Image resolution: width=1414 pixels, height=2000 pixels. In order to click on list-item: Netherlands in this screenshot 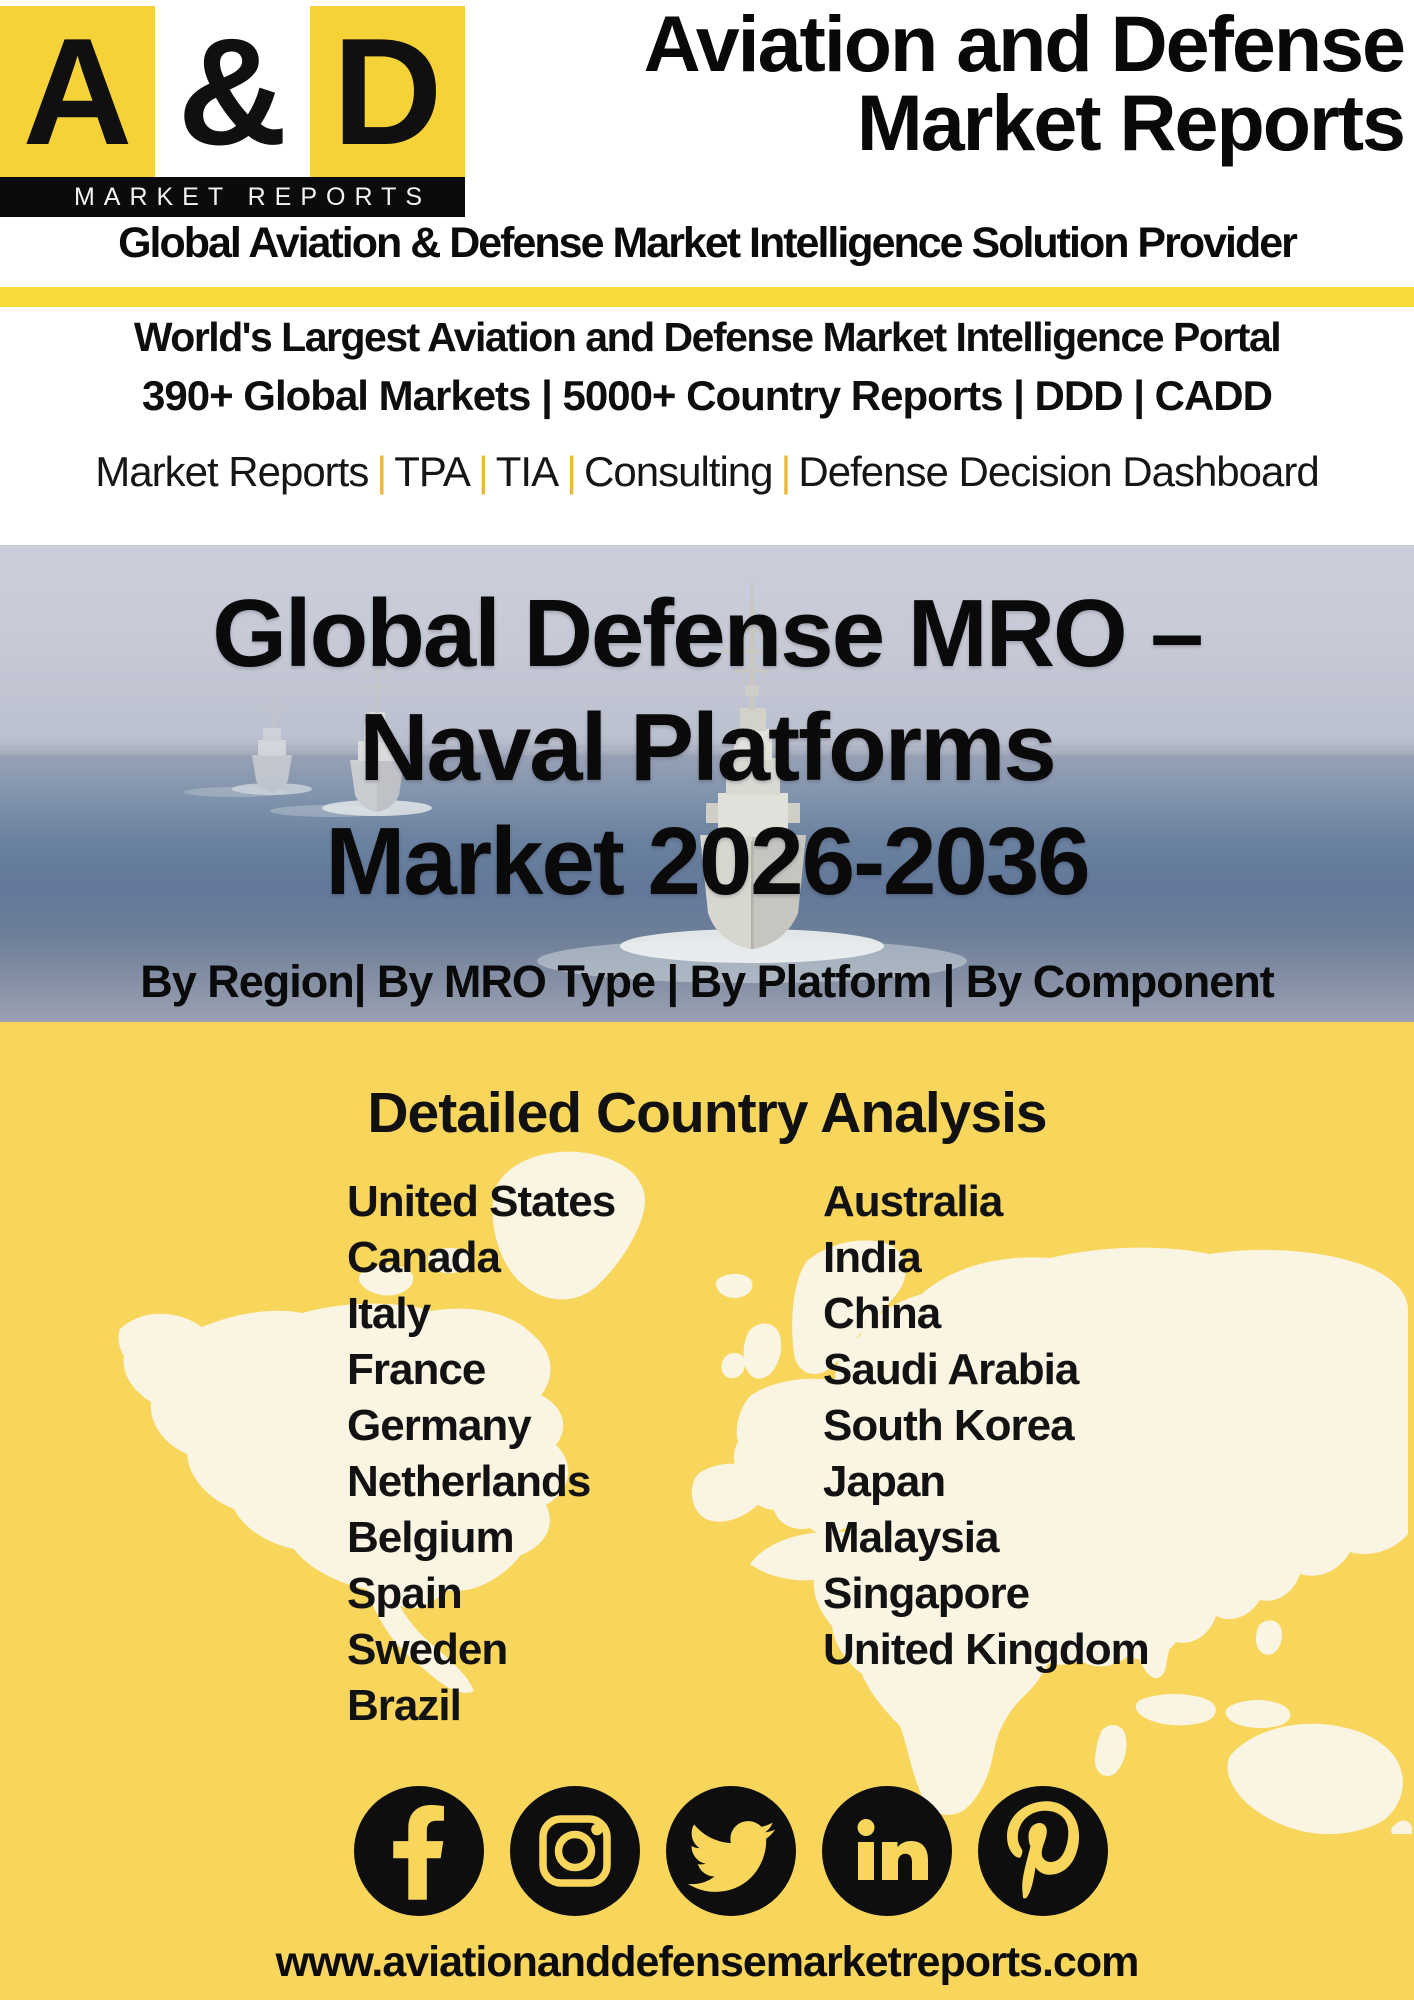, I will do `click(469, 1481)`.